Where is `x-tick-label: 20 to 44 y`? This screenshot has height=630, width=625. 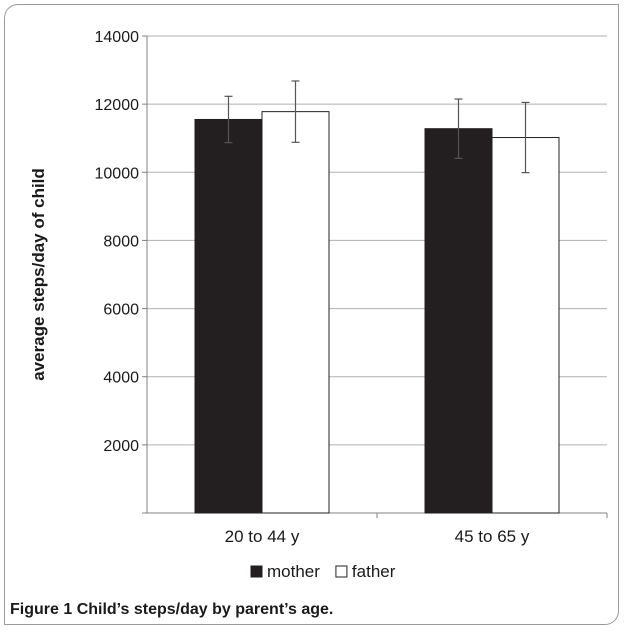
x-tick-label: 20 to 44 y is located at coordinates (262, 536).